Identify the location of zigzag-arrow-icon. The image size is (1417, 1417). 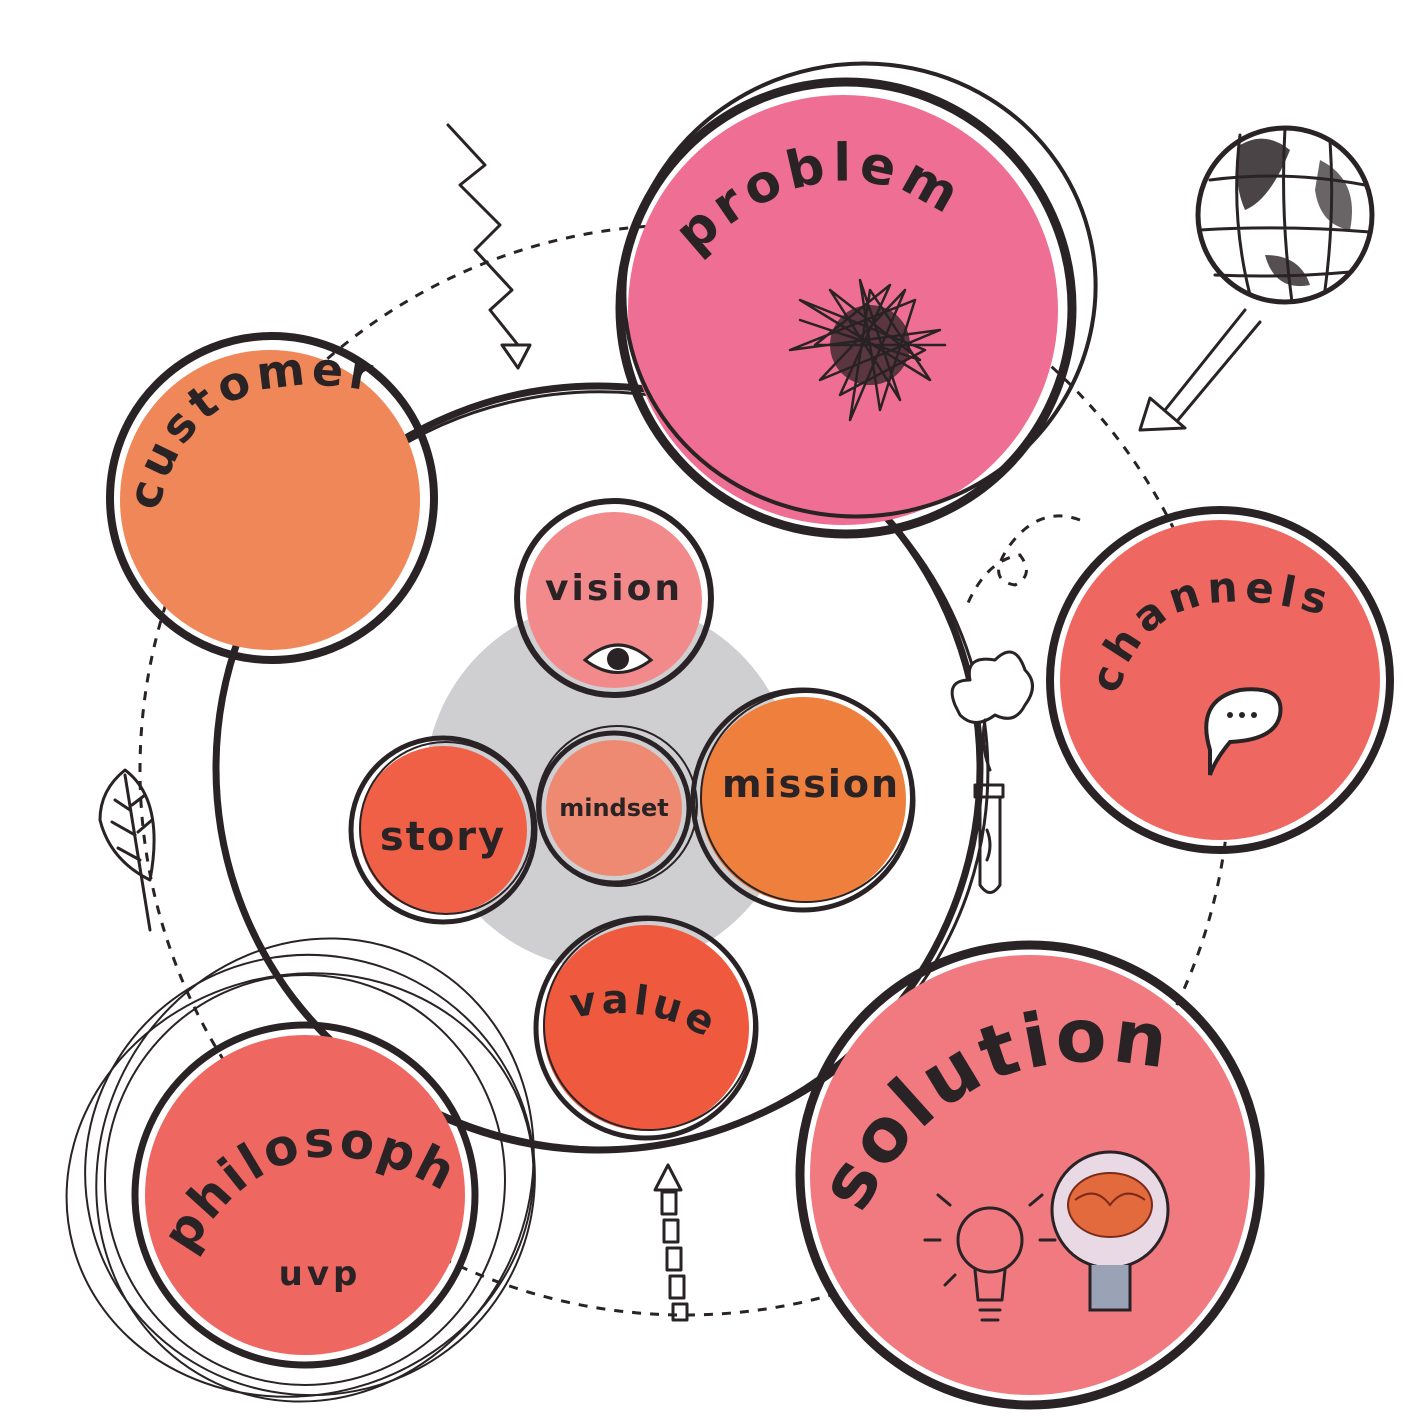
(489, 246).